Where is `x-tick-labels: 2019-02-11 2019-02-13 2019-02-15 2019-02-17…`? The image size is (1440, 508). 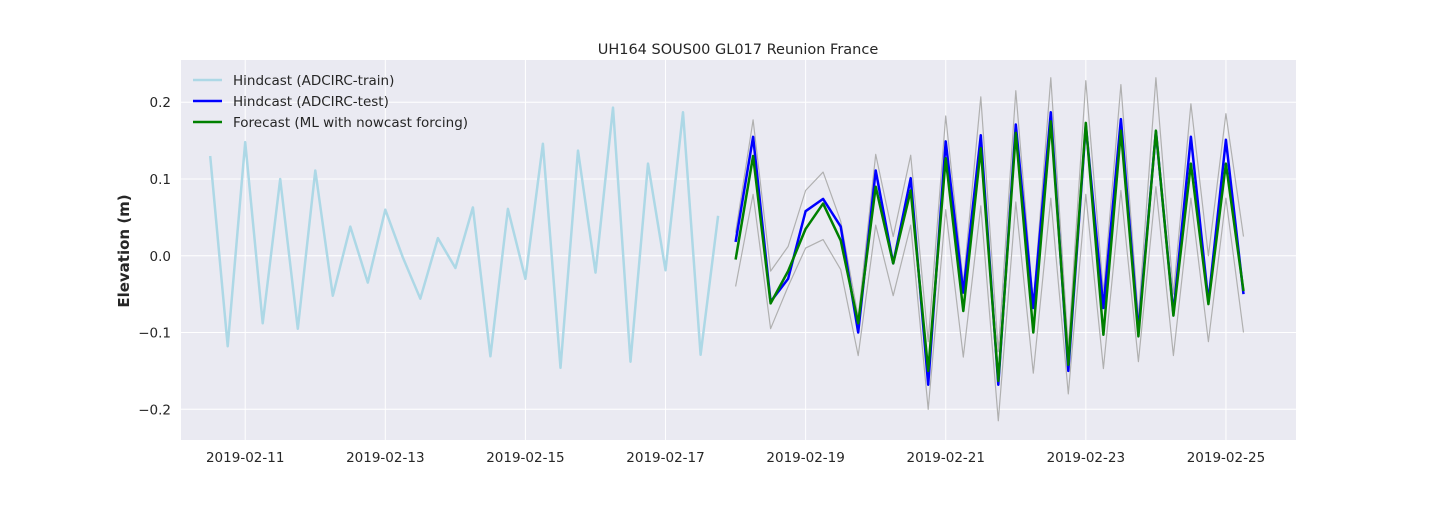
x-tick-labels: 2019-02-11 2019-02-13 2019-02-15 2019-02-17… is located at coordinates (735, 458).